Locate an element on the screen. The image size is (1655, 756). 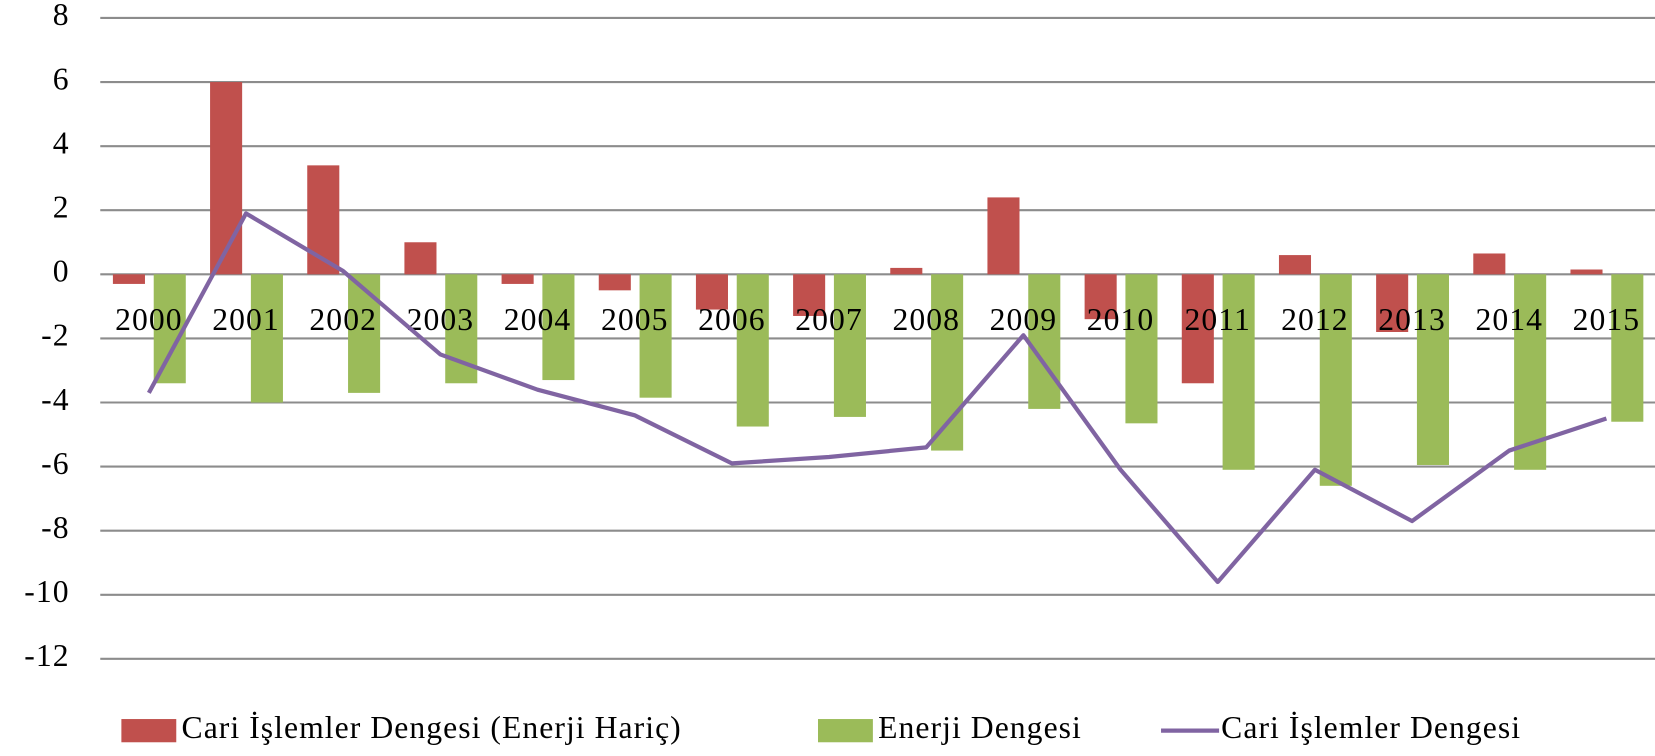
x-tick-label: 2012 is located at coordinates (1315, 319).